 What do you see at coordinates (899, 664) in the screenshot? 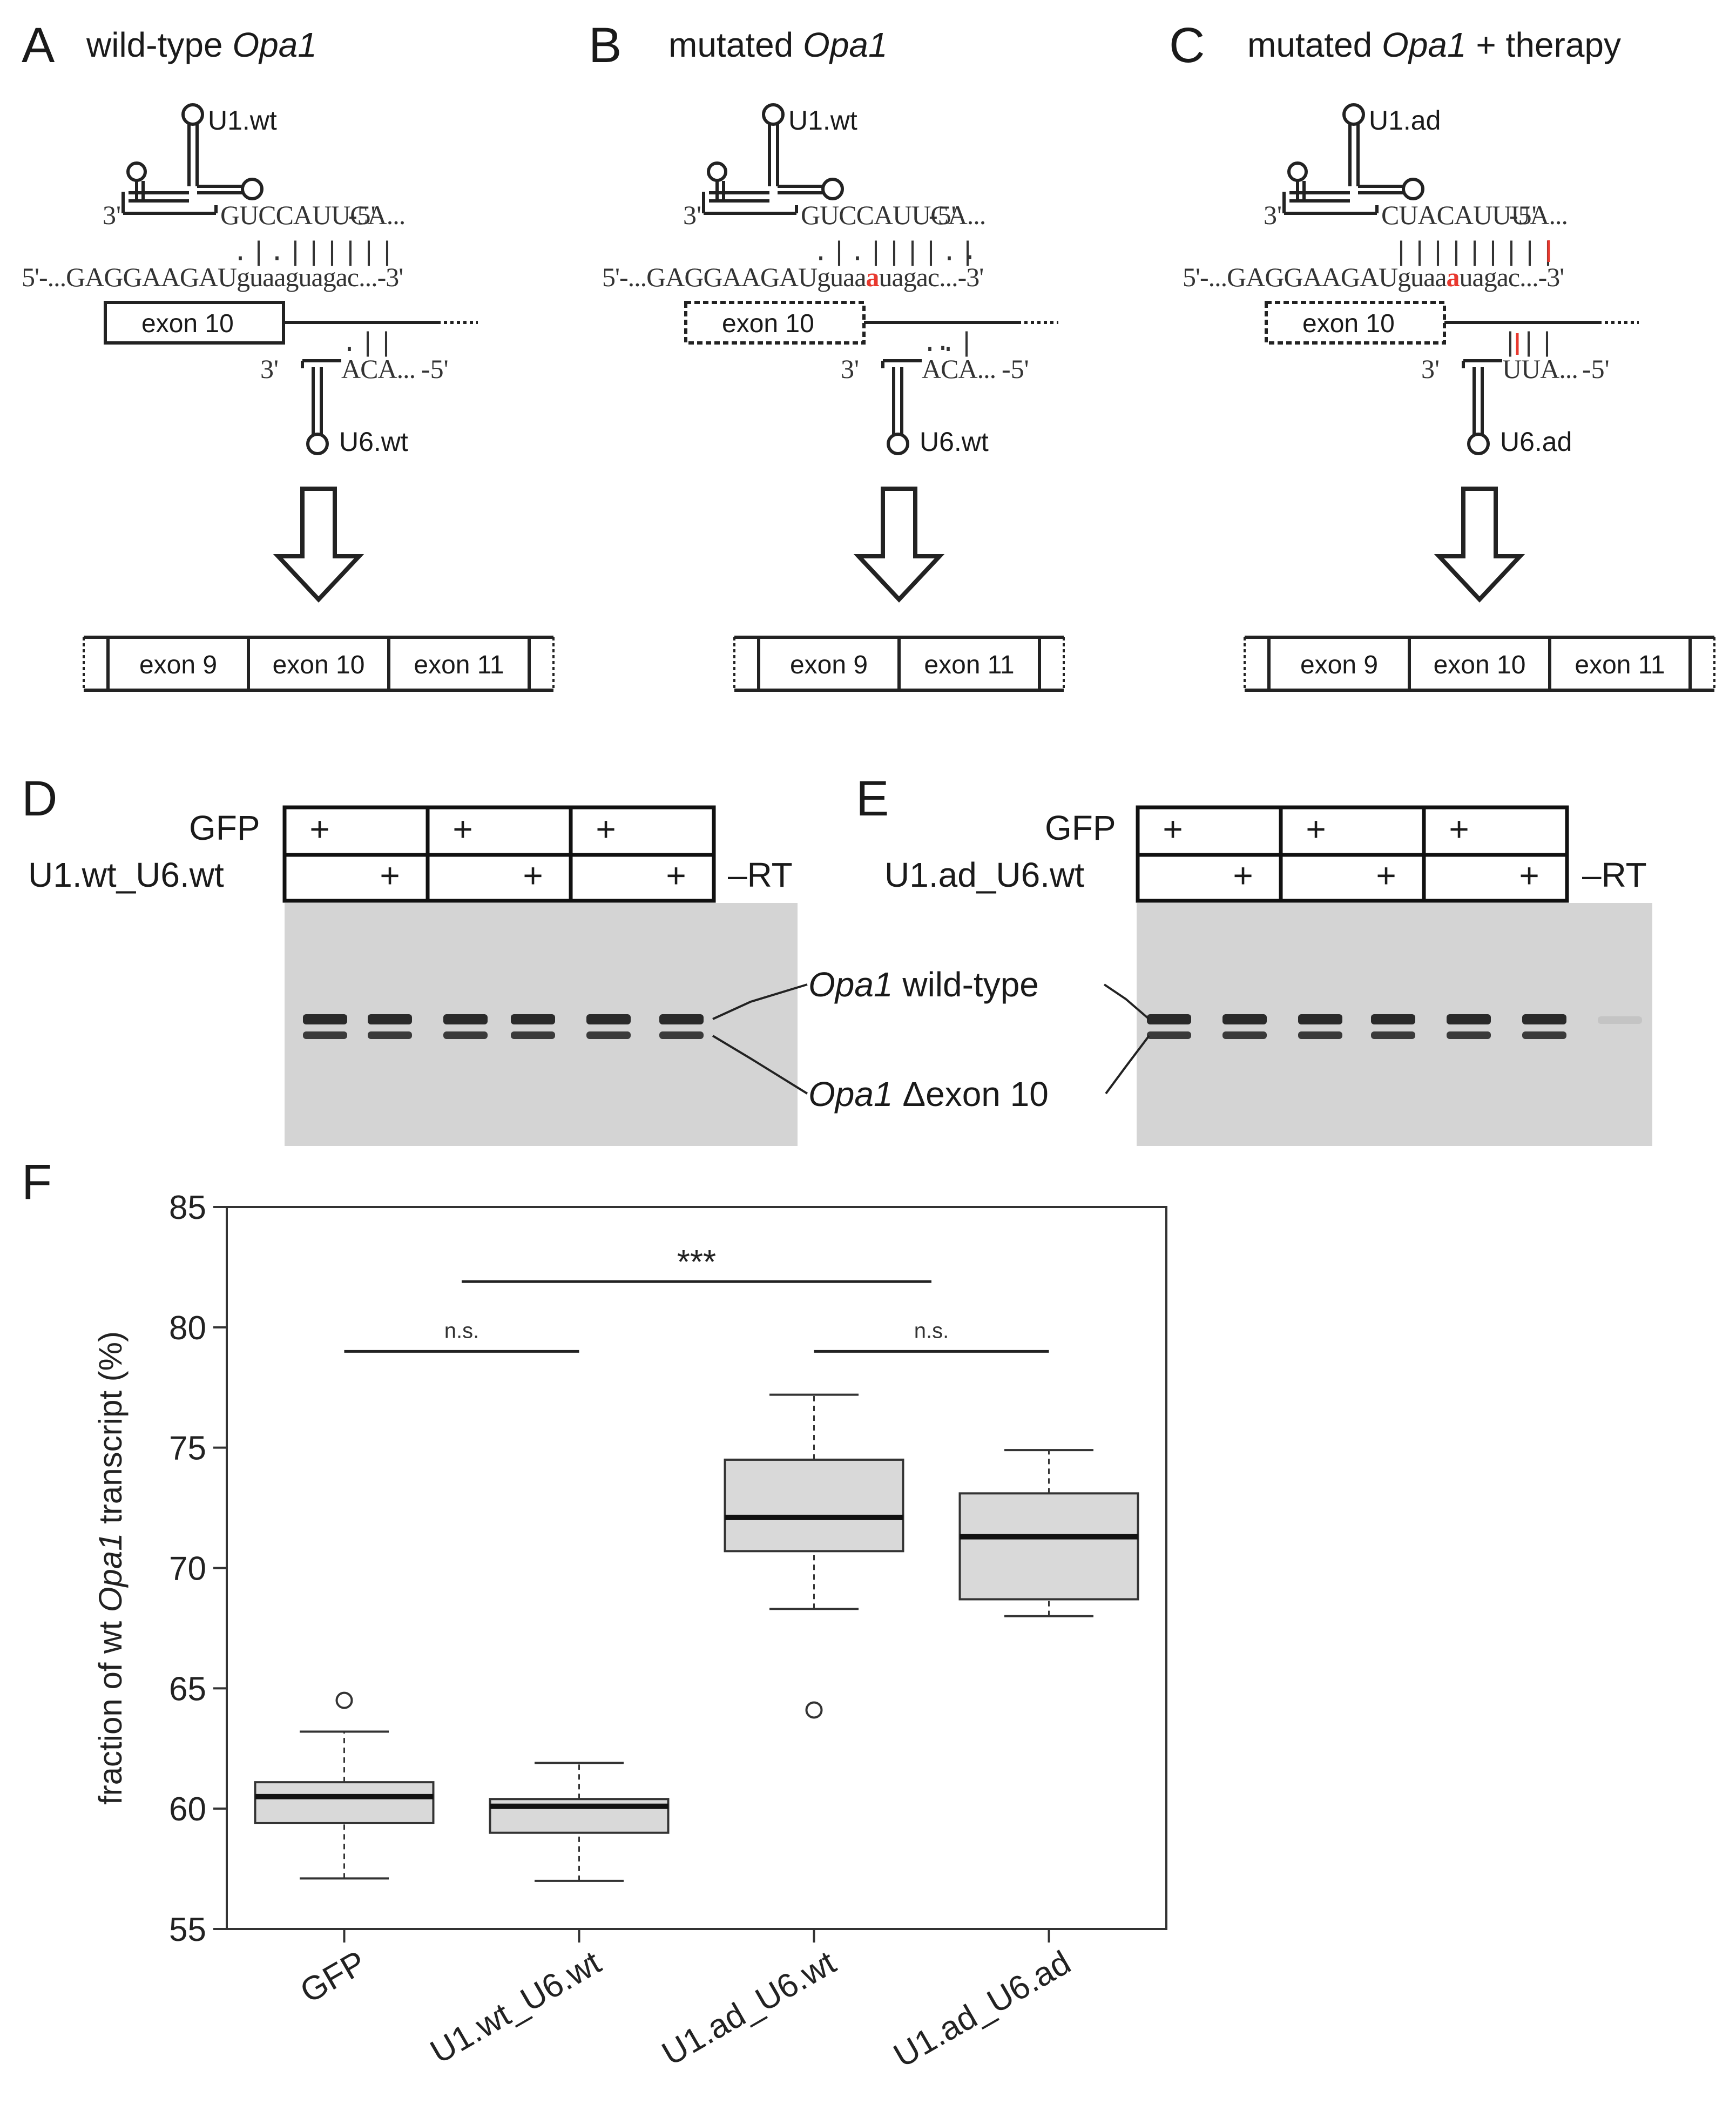
I see `spliced-product: exon 9 exon 11` at bounding box center [899, 664].